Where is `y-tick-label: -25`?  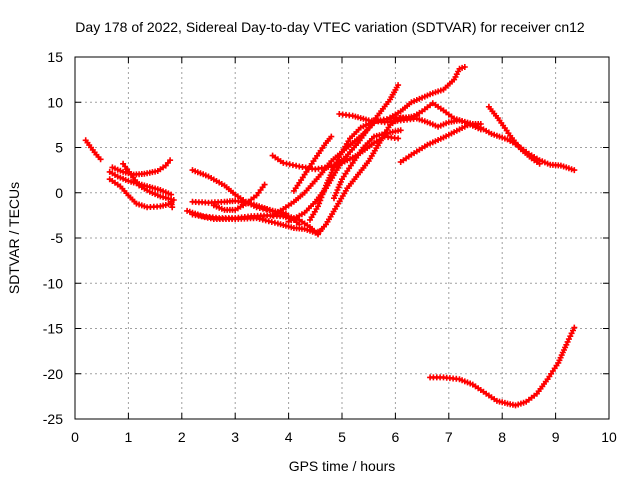 y-tick-label: -25 is located at coordinates (53, 419).